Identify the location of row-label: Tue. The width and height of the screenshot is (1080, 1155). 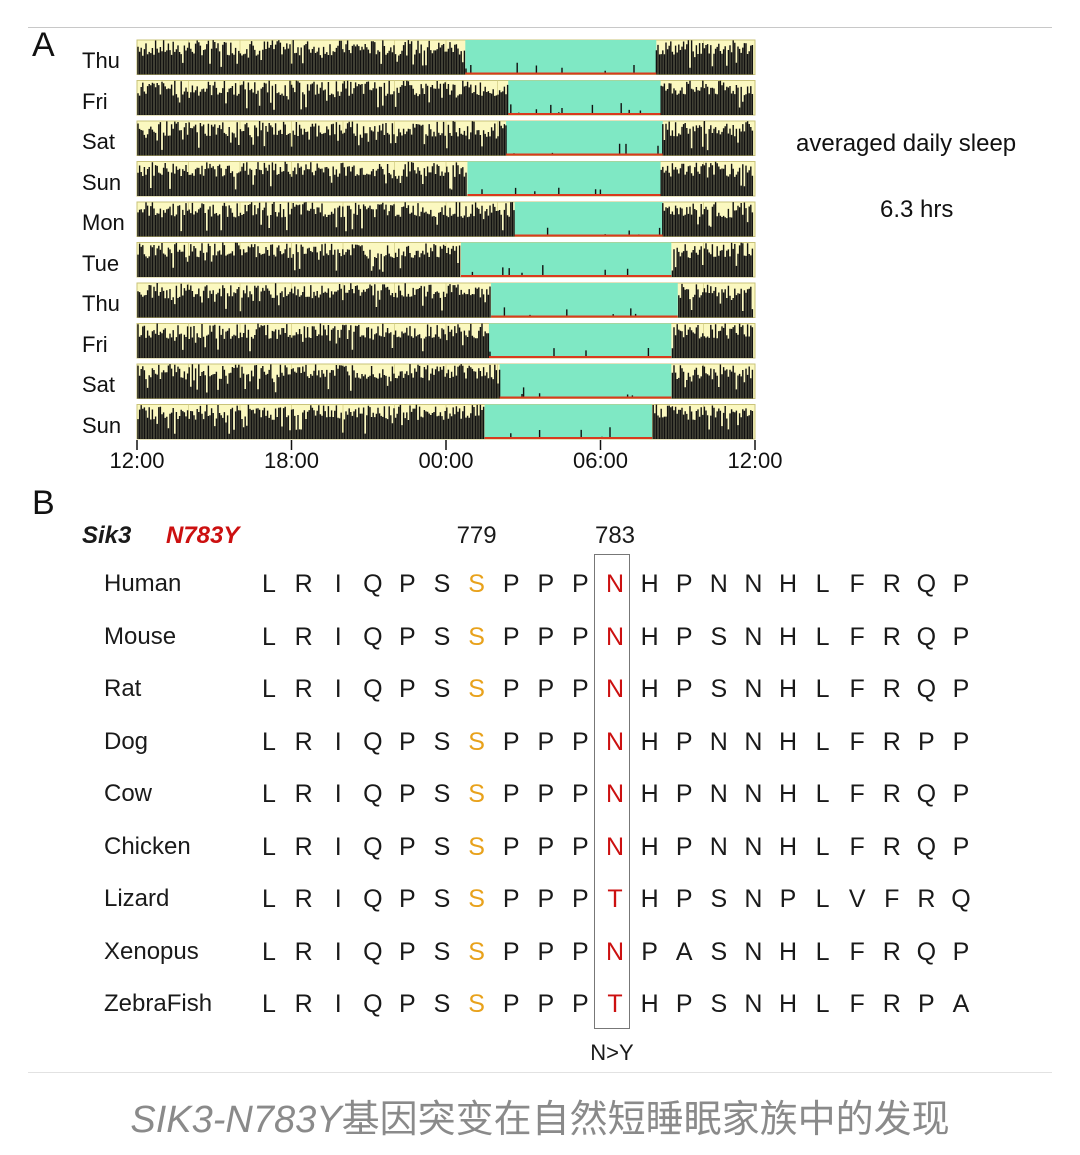
(101, 263).